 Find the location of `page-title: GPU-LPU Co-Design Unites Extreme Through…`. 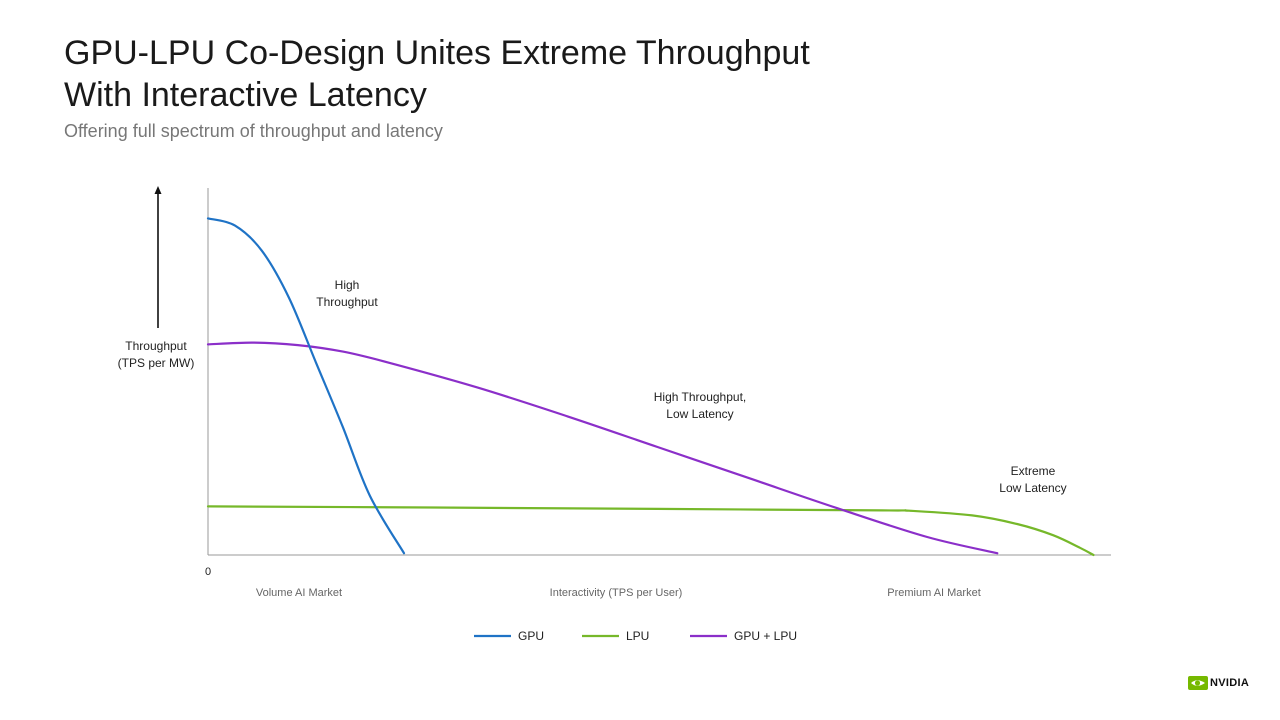

page-title: GPU-LPU Co-Design Unites Extreme Through… is located at coordinates (437, 74).